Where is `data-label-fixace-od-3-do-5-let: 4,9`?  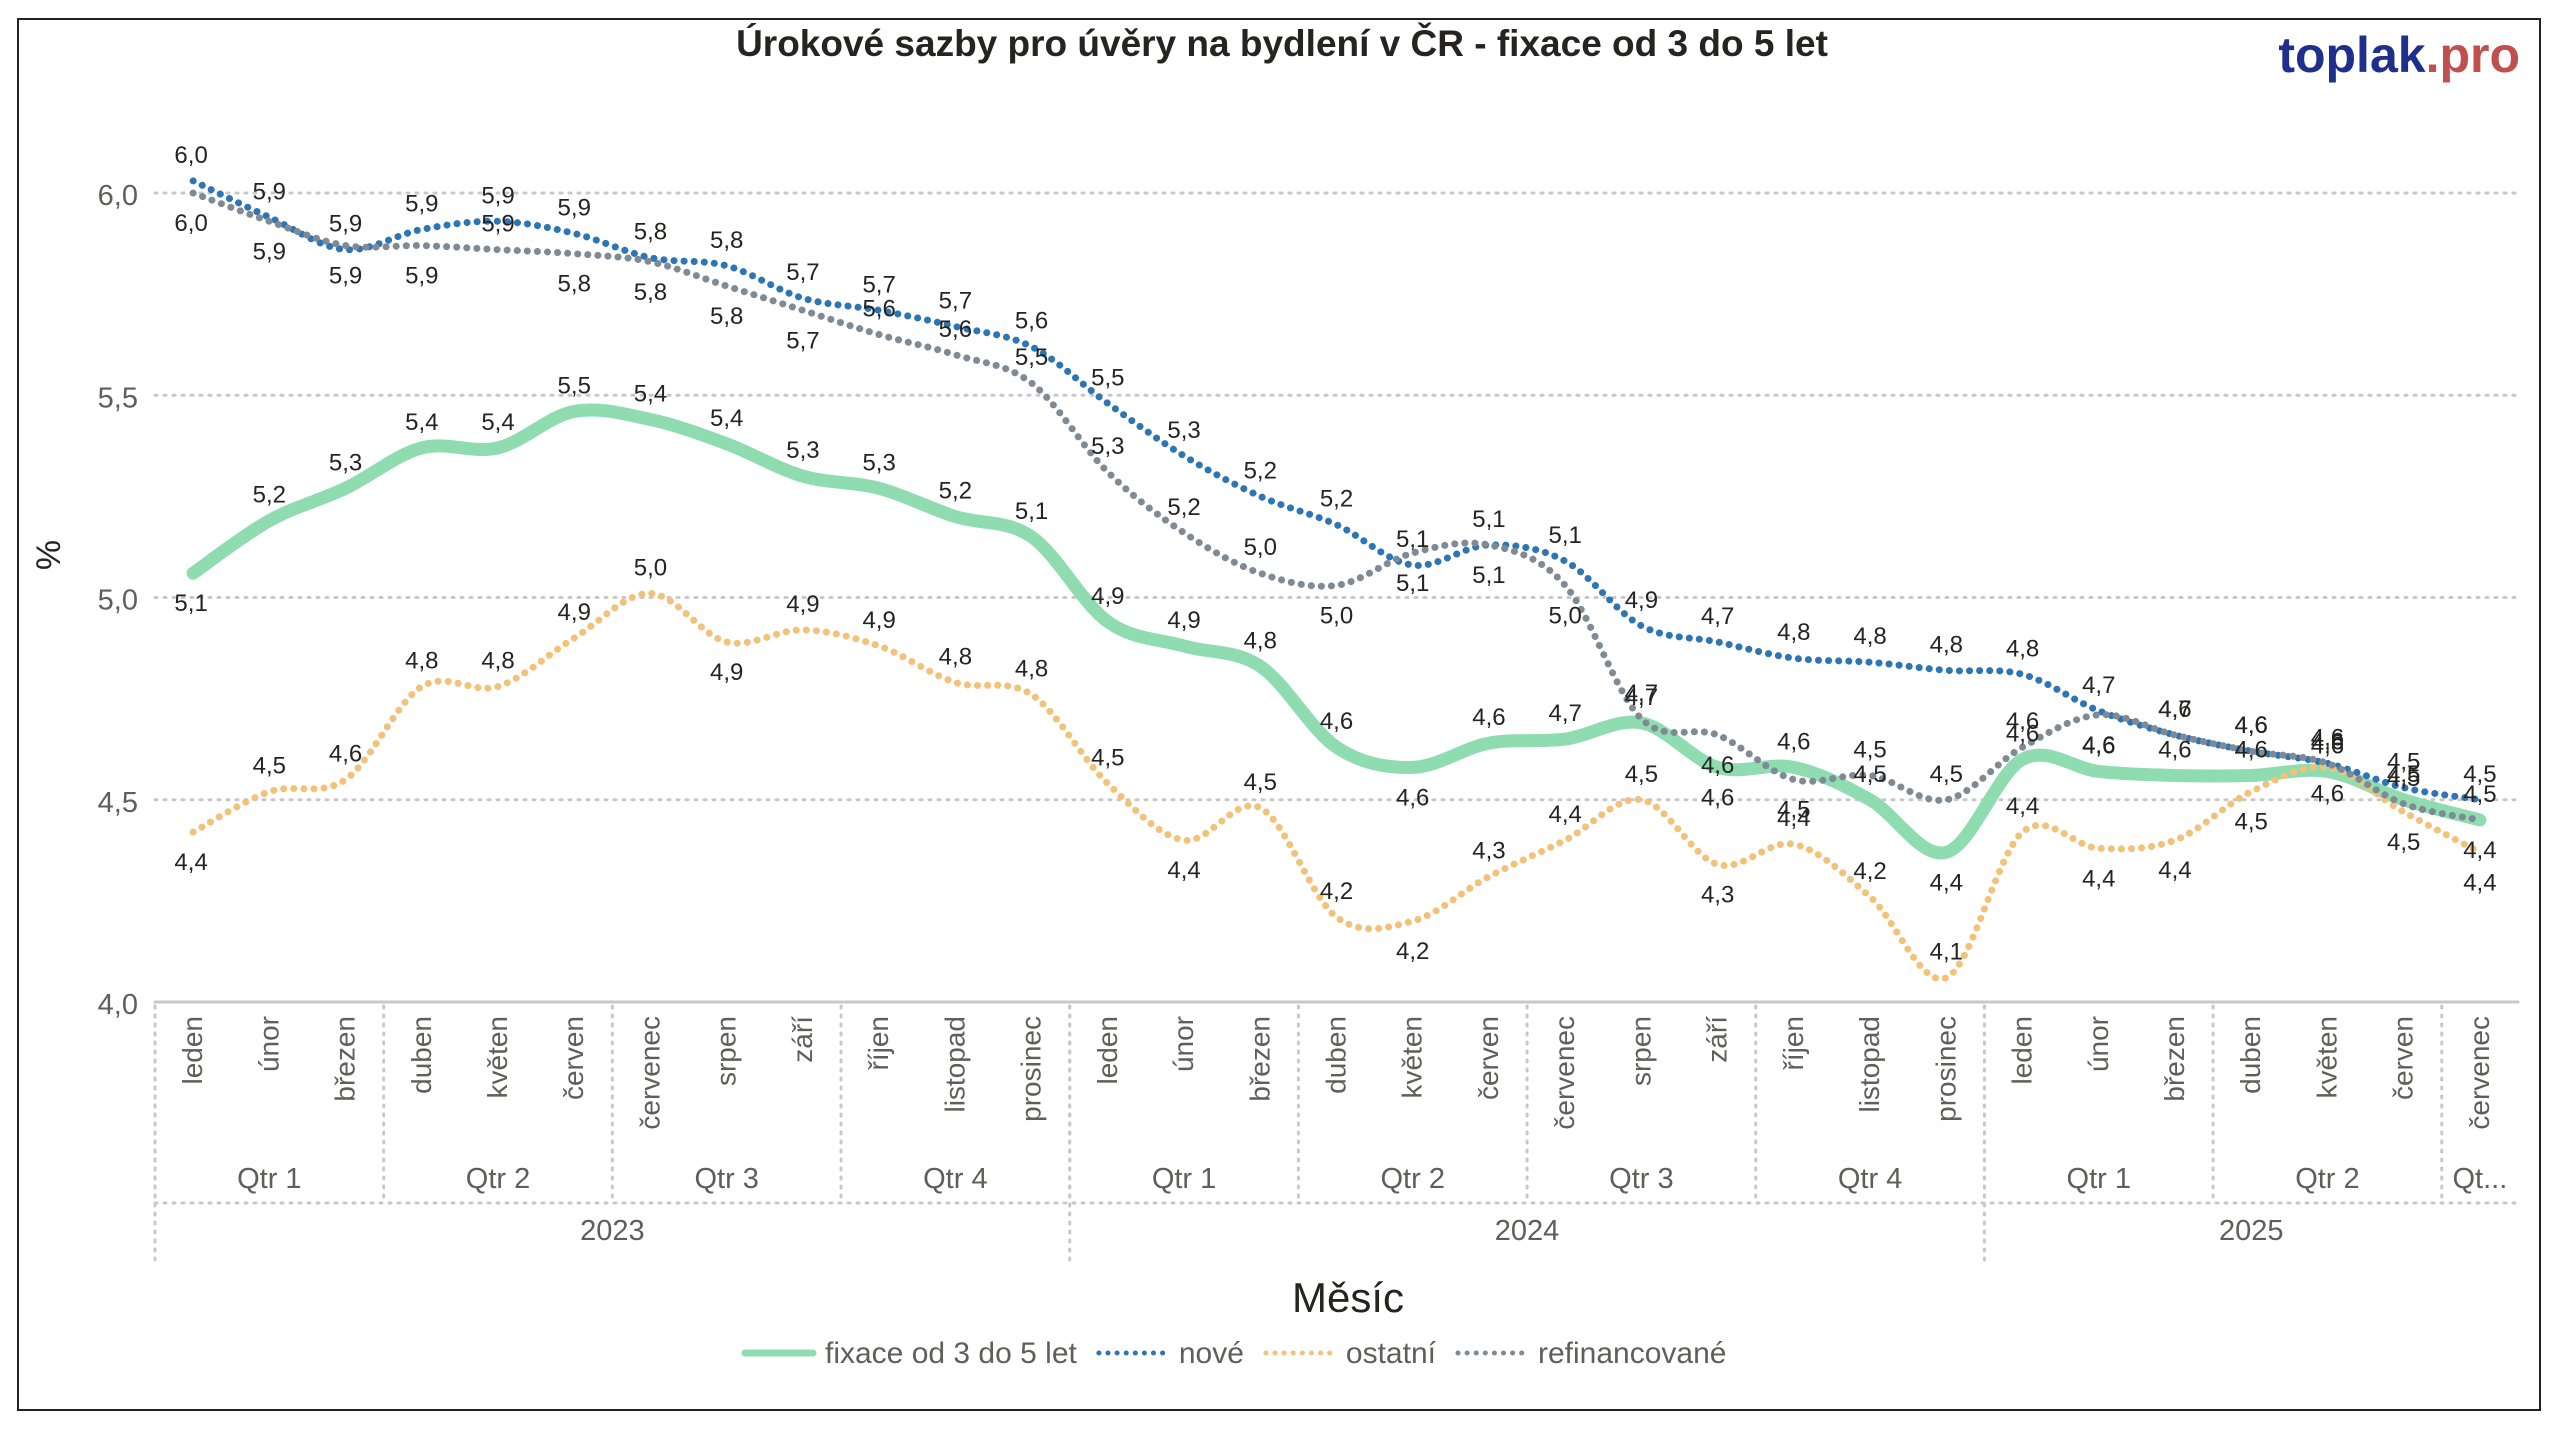
data-label-fixace-od-3-do-5-let: 4,9 is located at coordinates (1183, 620).